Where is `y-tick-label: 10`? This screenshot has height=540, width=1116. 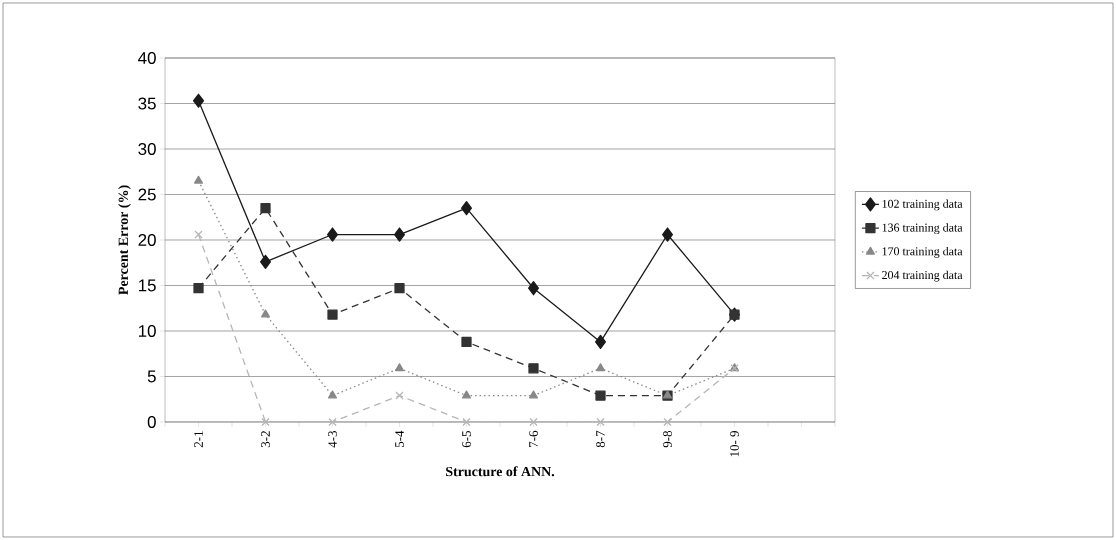
y-tick-label: 10 is located at coordinates (147, 330).